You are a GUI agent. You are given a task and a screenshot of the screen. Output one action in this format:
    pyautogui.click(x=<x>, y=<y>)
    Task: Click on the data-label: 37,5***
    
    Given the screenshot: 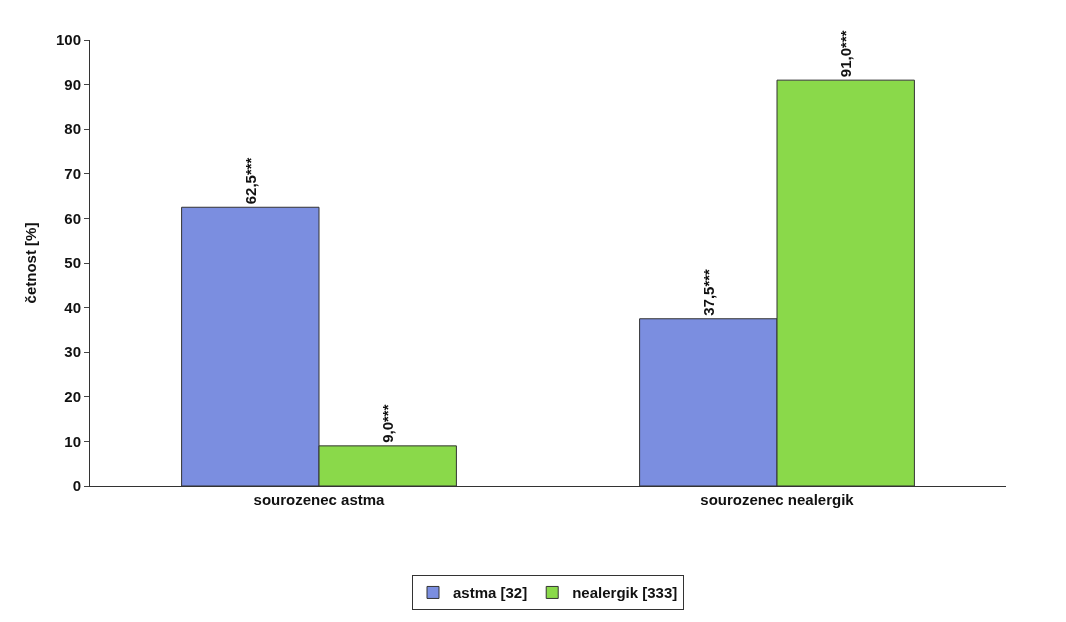 What is the action you would take?
    pyautogui.click(x=708, y=292)
    